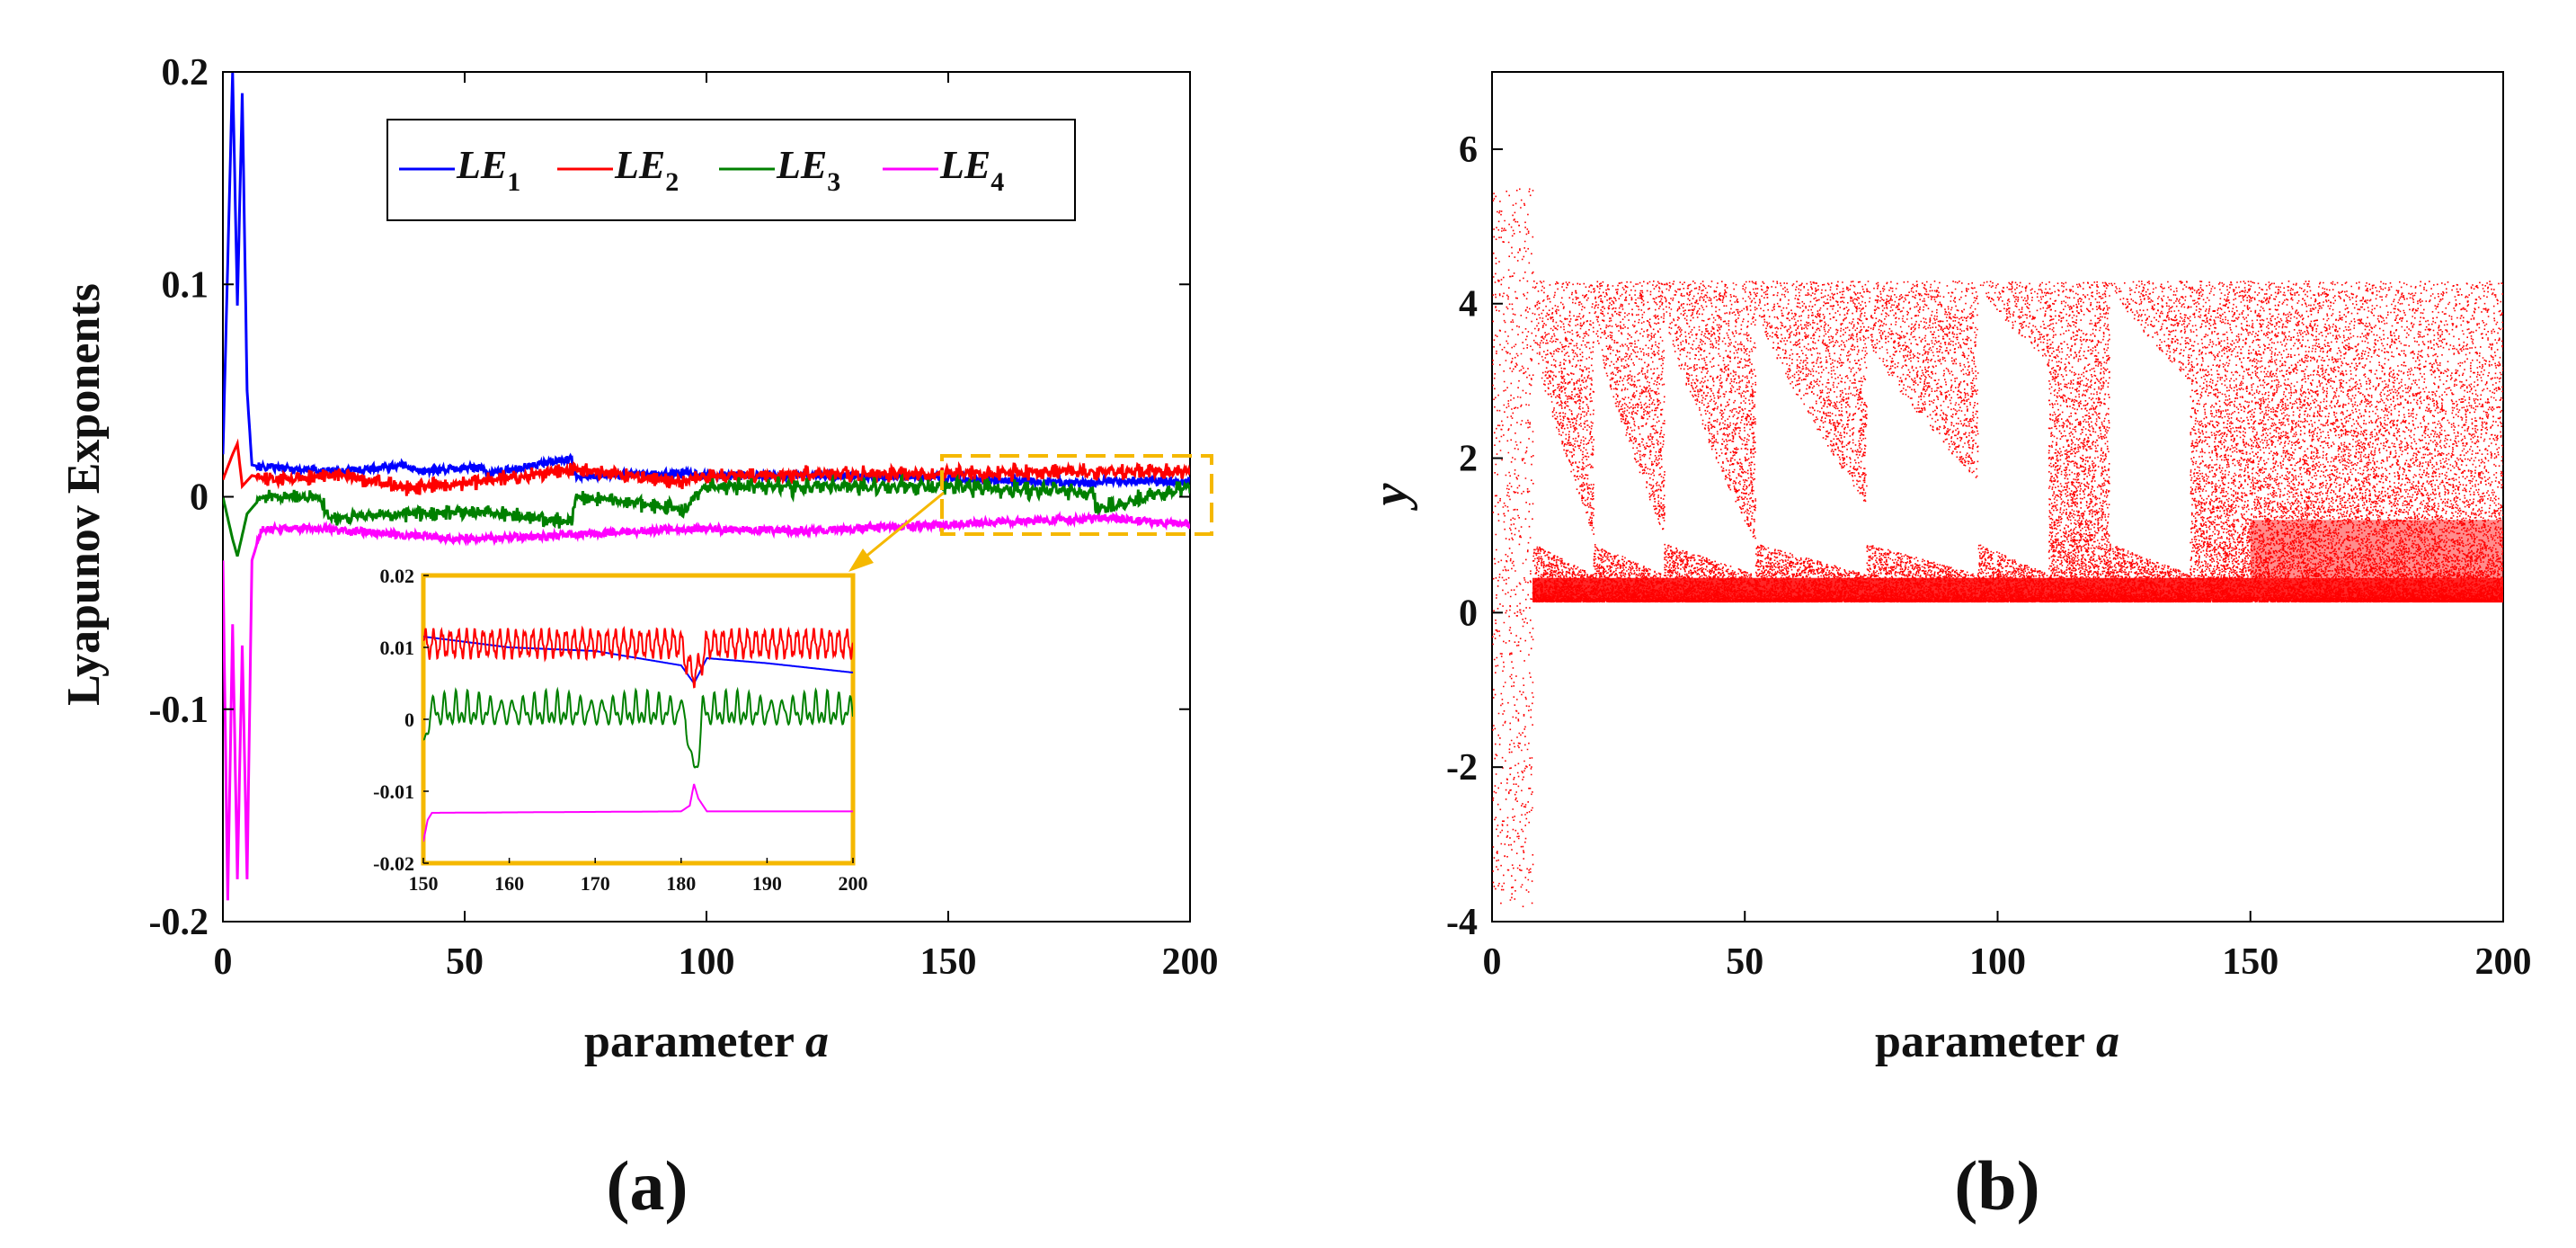 The height and width of the screenshot is (1248, 2576). What do you see at coordinates (731, 170) in the screenshot?
I see `legend: LE1 LE2 LE3 LE4` at bounding box center [731, 170].